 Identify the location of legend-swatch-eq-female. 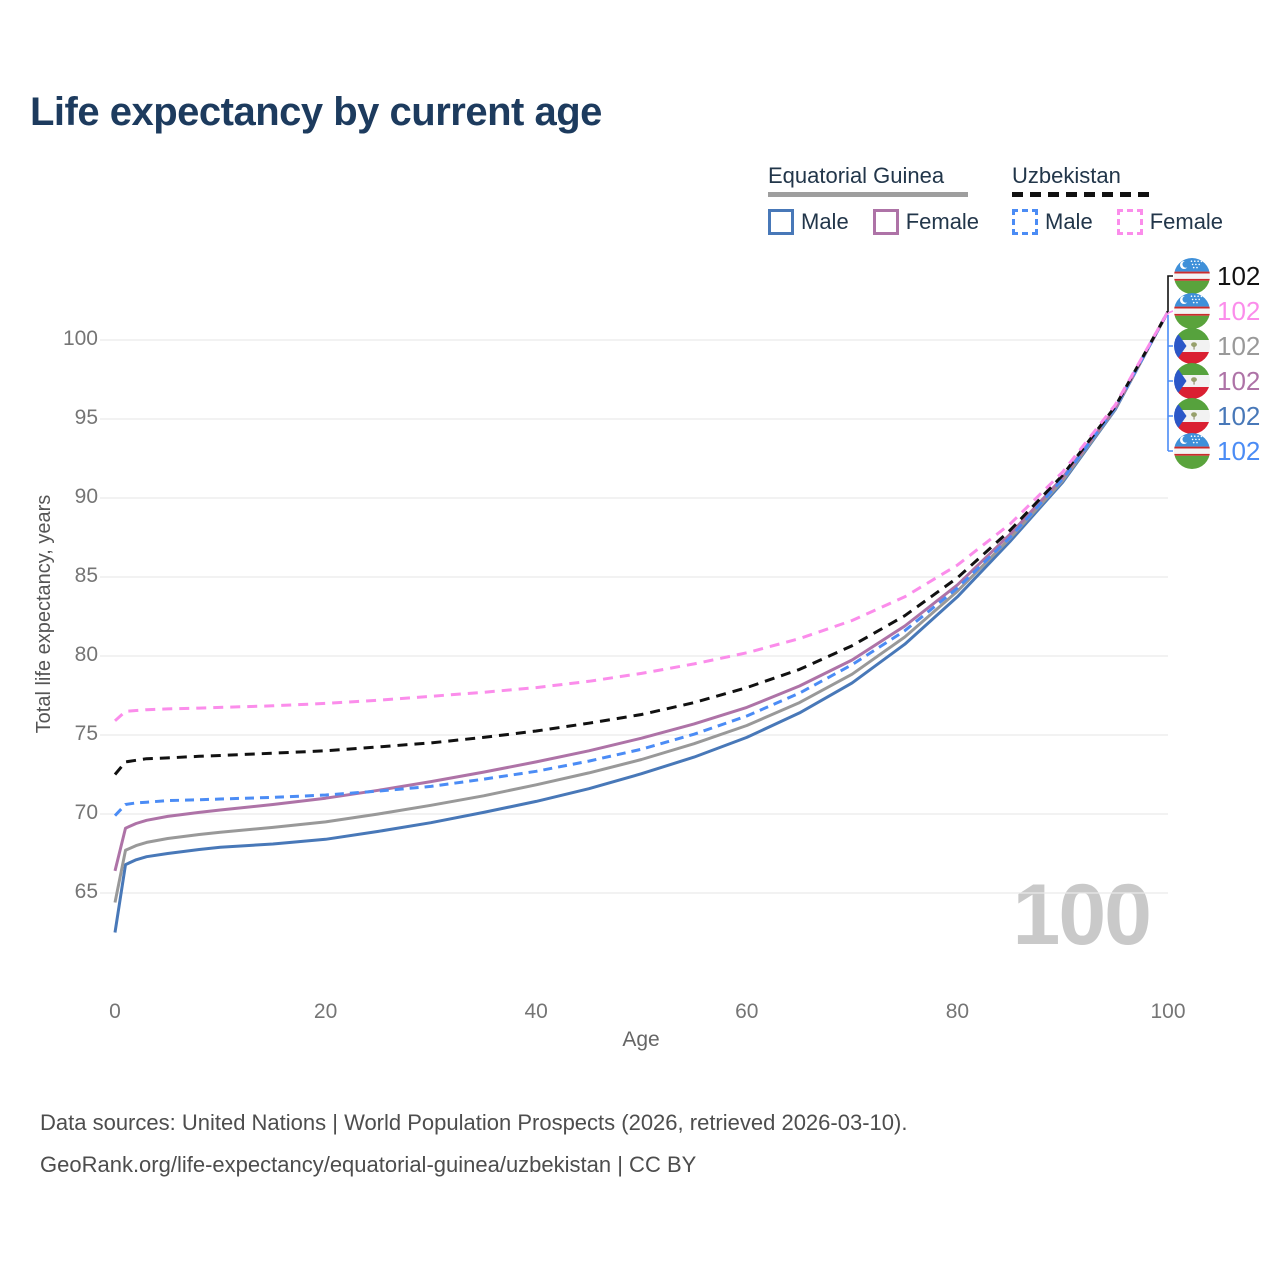
(885, 222).